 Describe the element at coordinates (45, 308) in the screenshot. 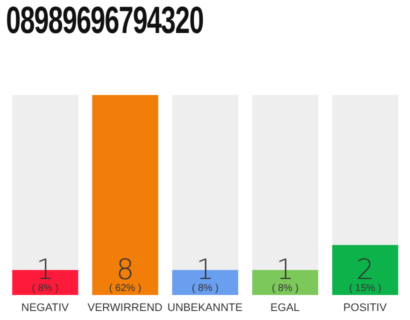

I see `x-tick-label: NEGATIV` at that location.